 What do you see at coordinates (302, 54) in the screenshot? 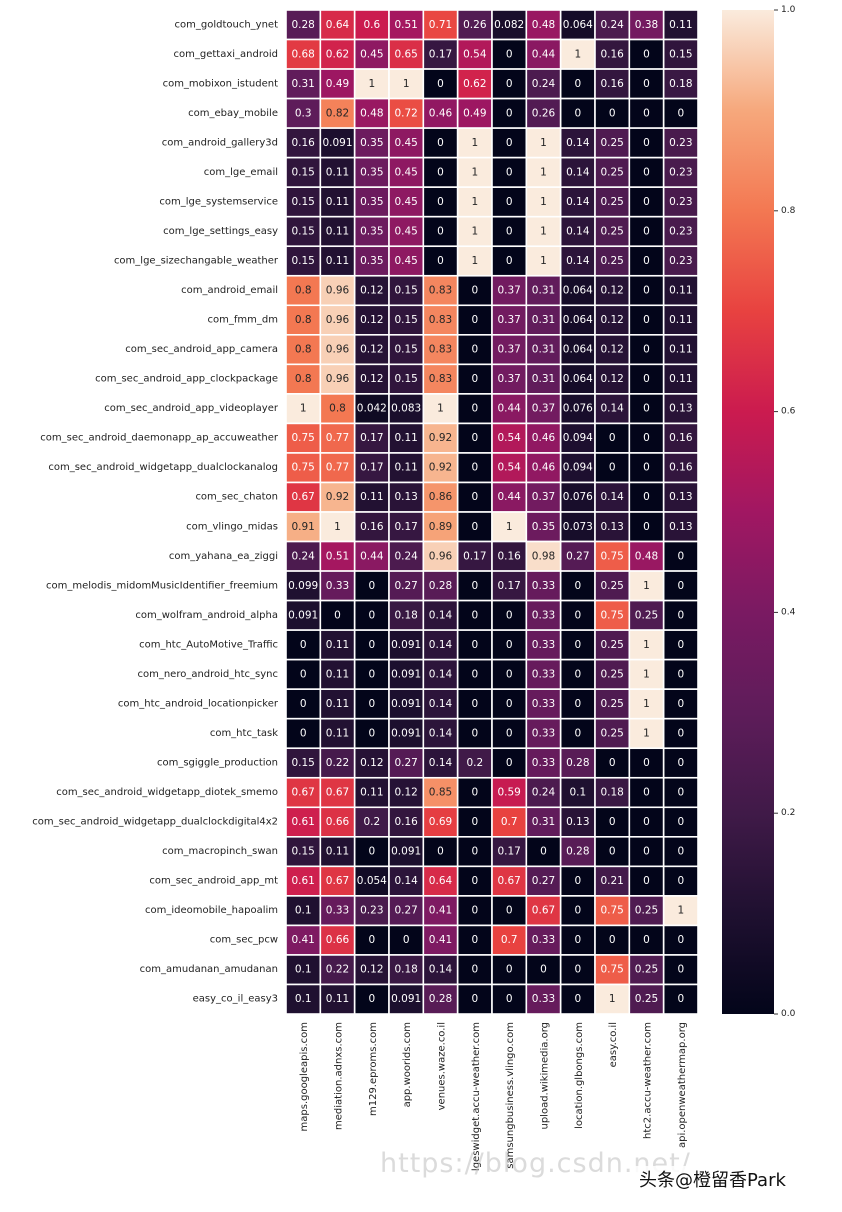
I see `cell-value-label: 0.68` at bounding box center [302, 54].